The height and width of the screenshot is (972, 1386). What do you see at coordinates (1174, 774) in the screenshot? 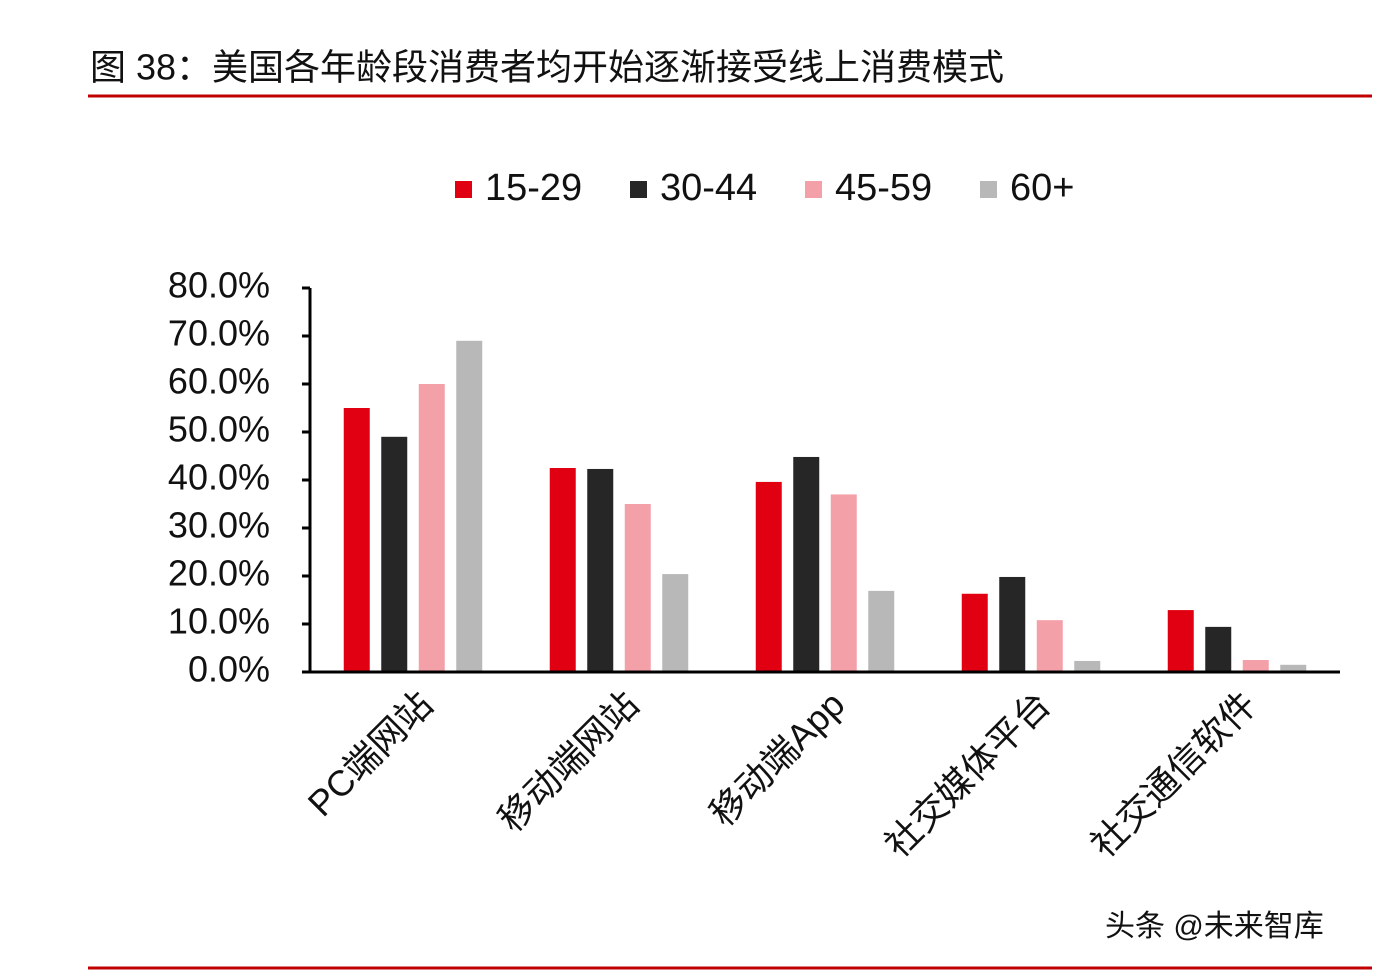
I see `x-tick-label: 社交通信软件` at bounding box center [1174, 774].